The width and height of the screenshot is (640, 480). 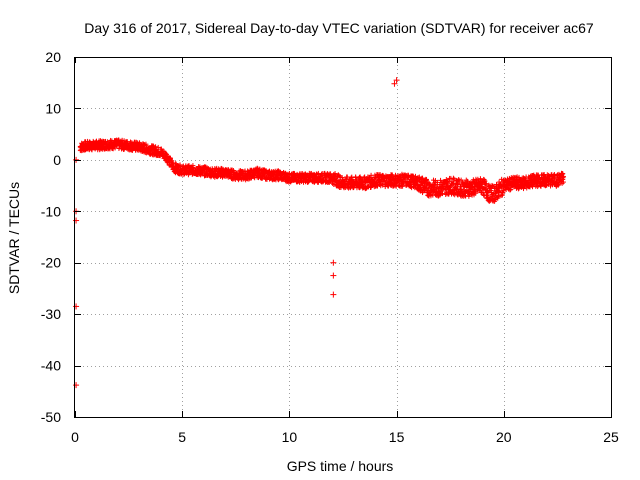 What do you see at coordinates (290, 437) in the screenshot?
I see `x-tick-label: 10` at bounding box center [290, 437].